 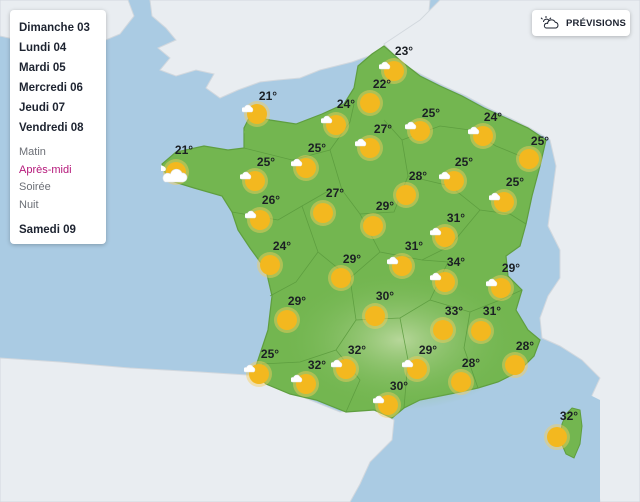 What do you see at coordinates (54, 28) in the screenshot?
I see `day-sunday-03: Dimanche 03` at bounding box center [54, 28].